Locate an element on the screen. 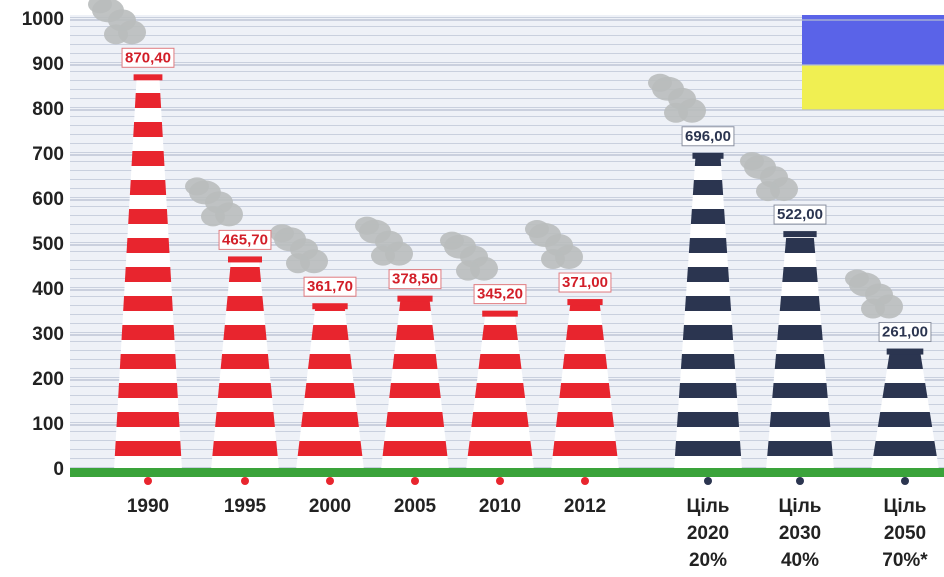 This screenshot has width=944, height=577. y-tick-label: 700 is located at coordinates (48, 154).